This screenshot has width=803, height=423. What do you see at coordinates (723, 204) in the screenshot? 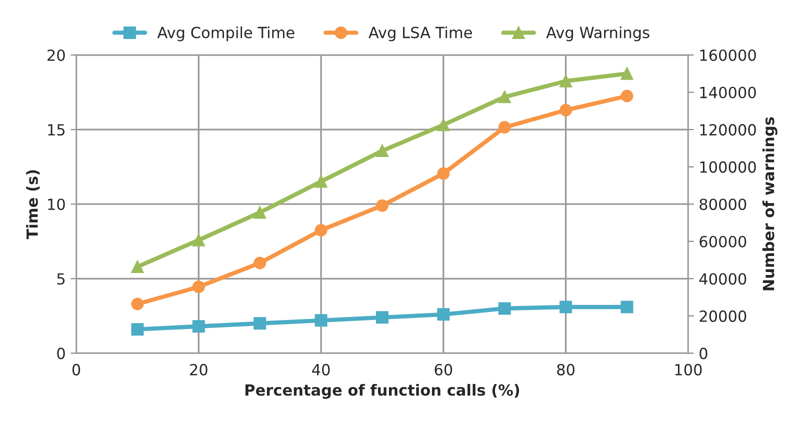
I see `y2-tick-label: 80000` at bounding box center [723, 204].